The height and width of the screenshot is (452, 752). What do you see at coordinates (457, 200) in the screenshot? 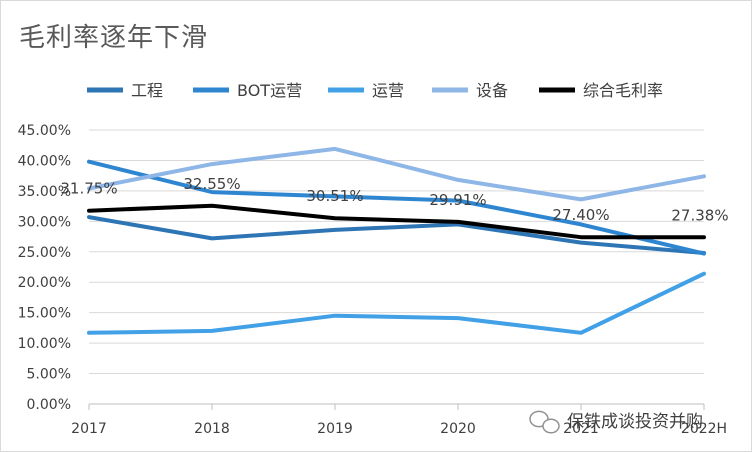
I see `data-label: 29.91%` at bounding box center [457, 200].